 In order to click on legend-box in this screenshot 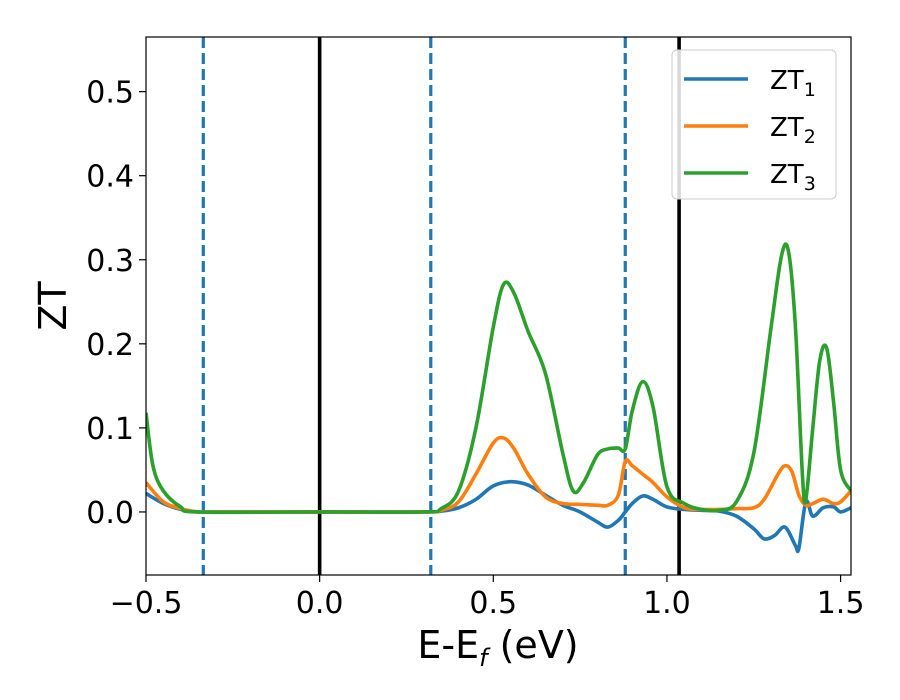, I will do `click(754, 124)`.